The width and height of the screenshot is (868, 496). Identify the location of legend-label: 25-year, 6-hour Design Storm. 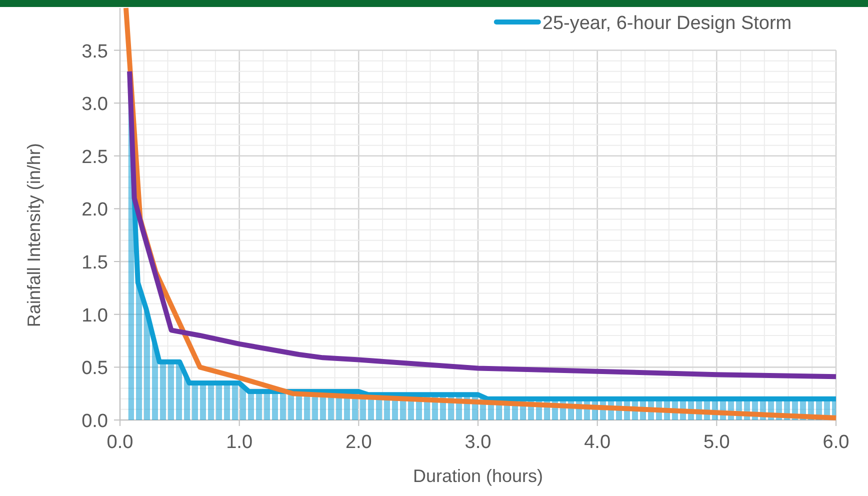
(667, 23).